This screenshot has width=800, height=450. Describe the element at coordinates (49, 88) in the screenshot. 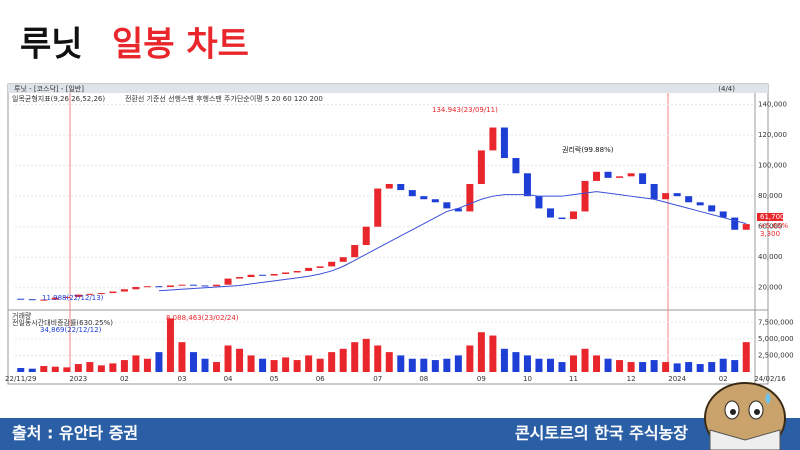

I see `symbol: 루닛 - [코스닥] - [일반]` at that location.